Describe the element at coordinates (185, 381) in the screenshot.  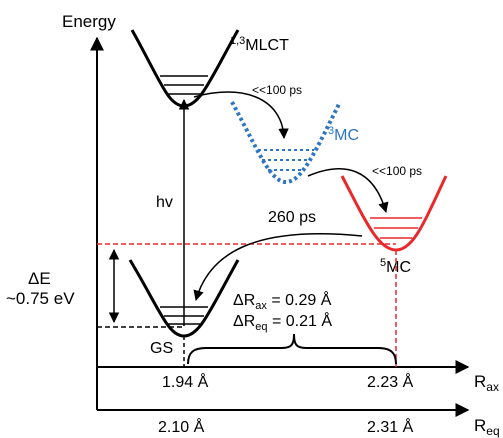
I see `tick-ax-left: 1.94 Å` at that location.